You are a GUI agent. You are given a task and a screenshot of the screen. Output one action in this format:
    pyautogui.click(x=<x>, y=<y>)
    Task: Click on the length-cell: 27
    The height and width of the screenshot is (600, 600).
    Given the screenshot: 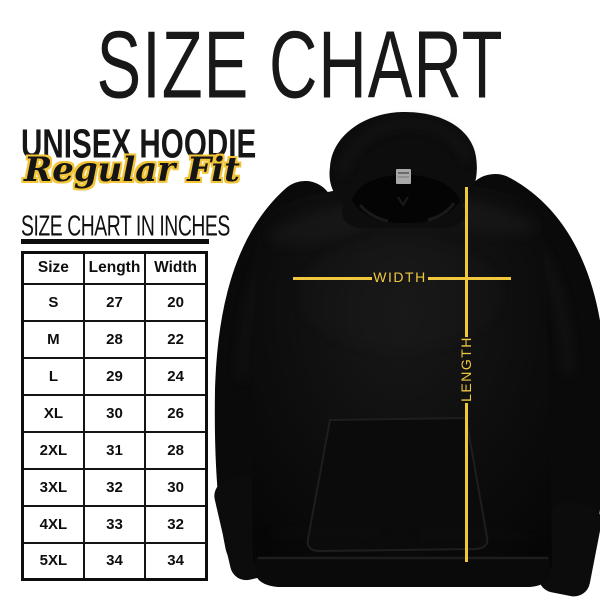 What is the action you would take?
    pyautogui.click(x=114, y=302)
    